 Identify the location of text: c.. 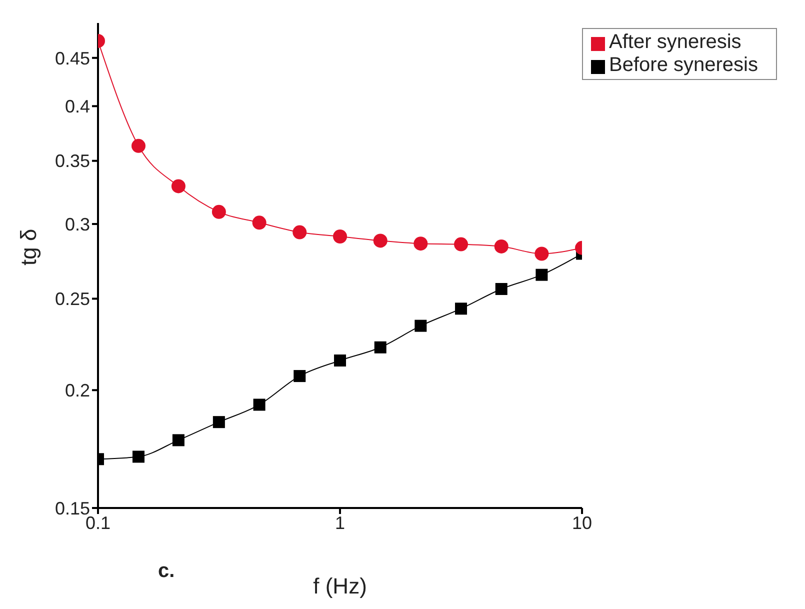
(166, 571).